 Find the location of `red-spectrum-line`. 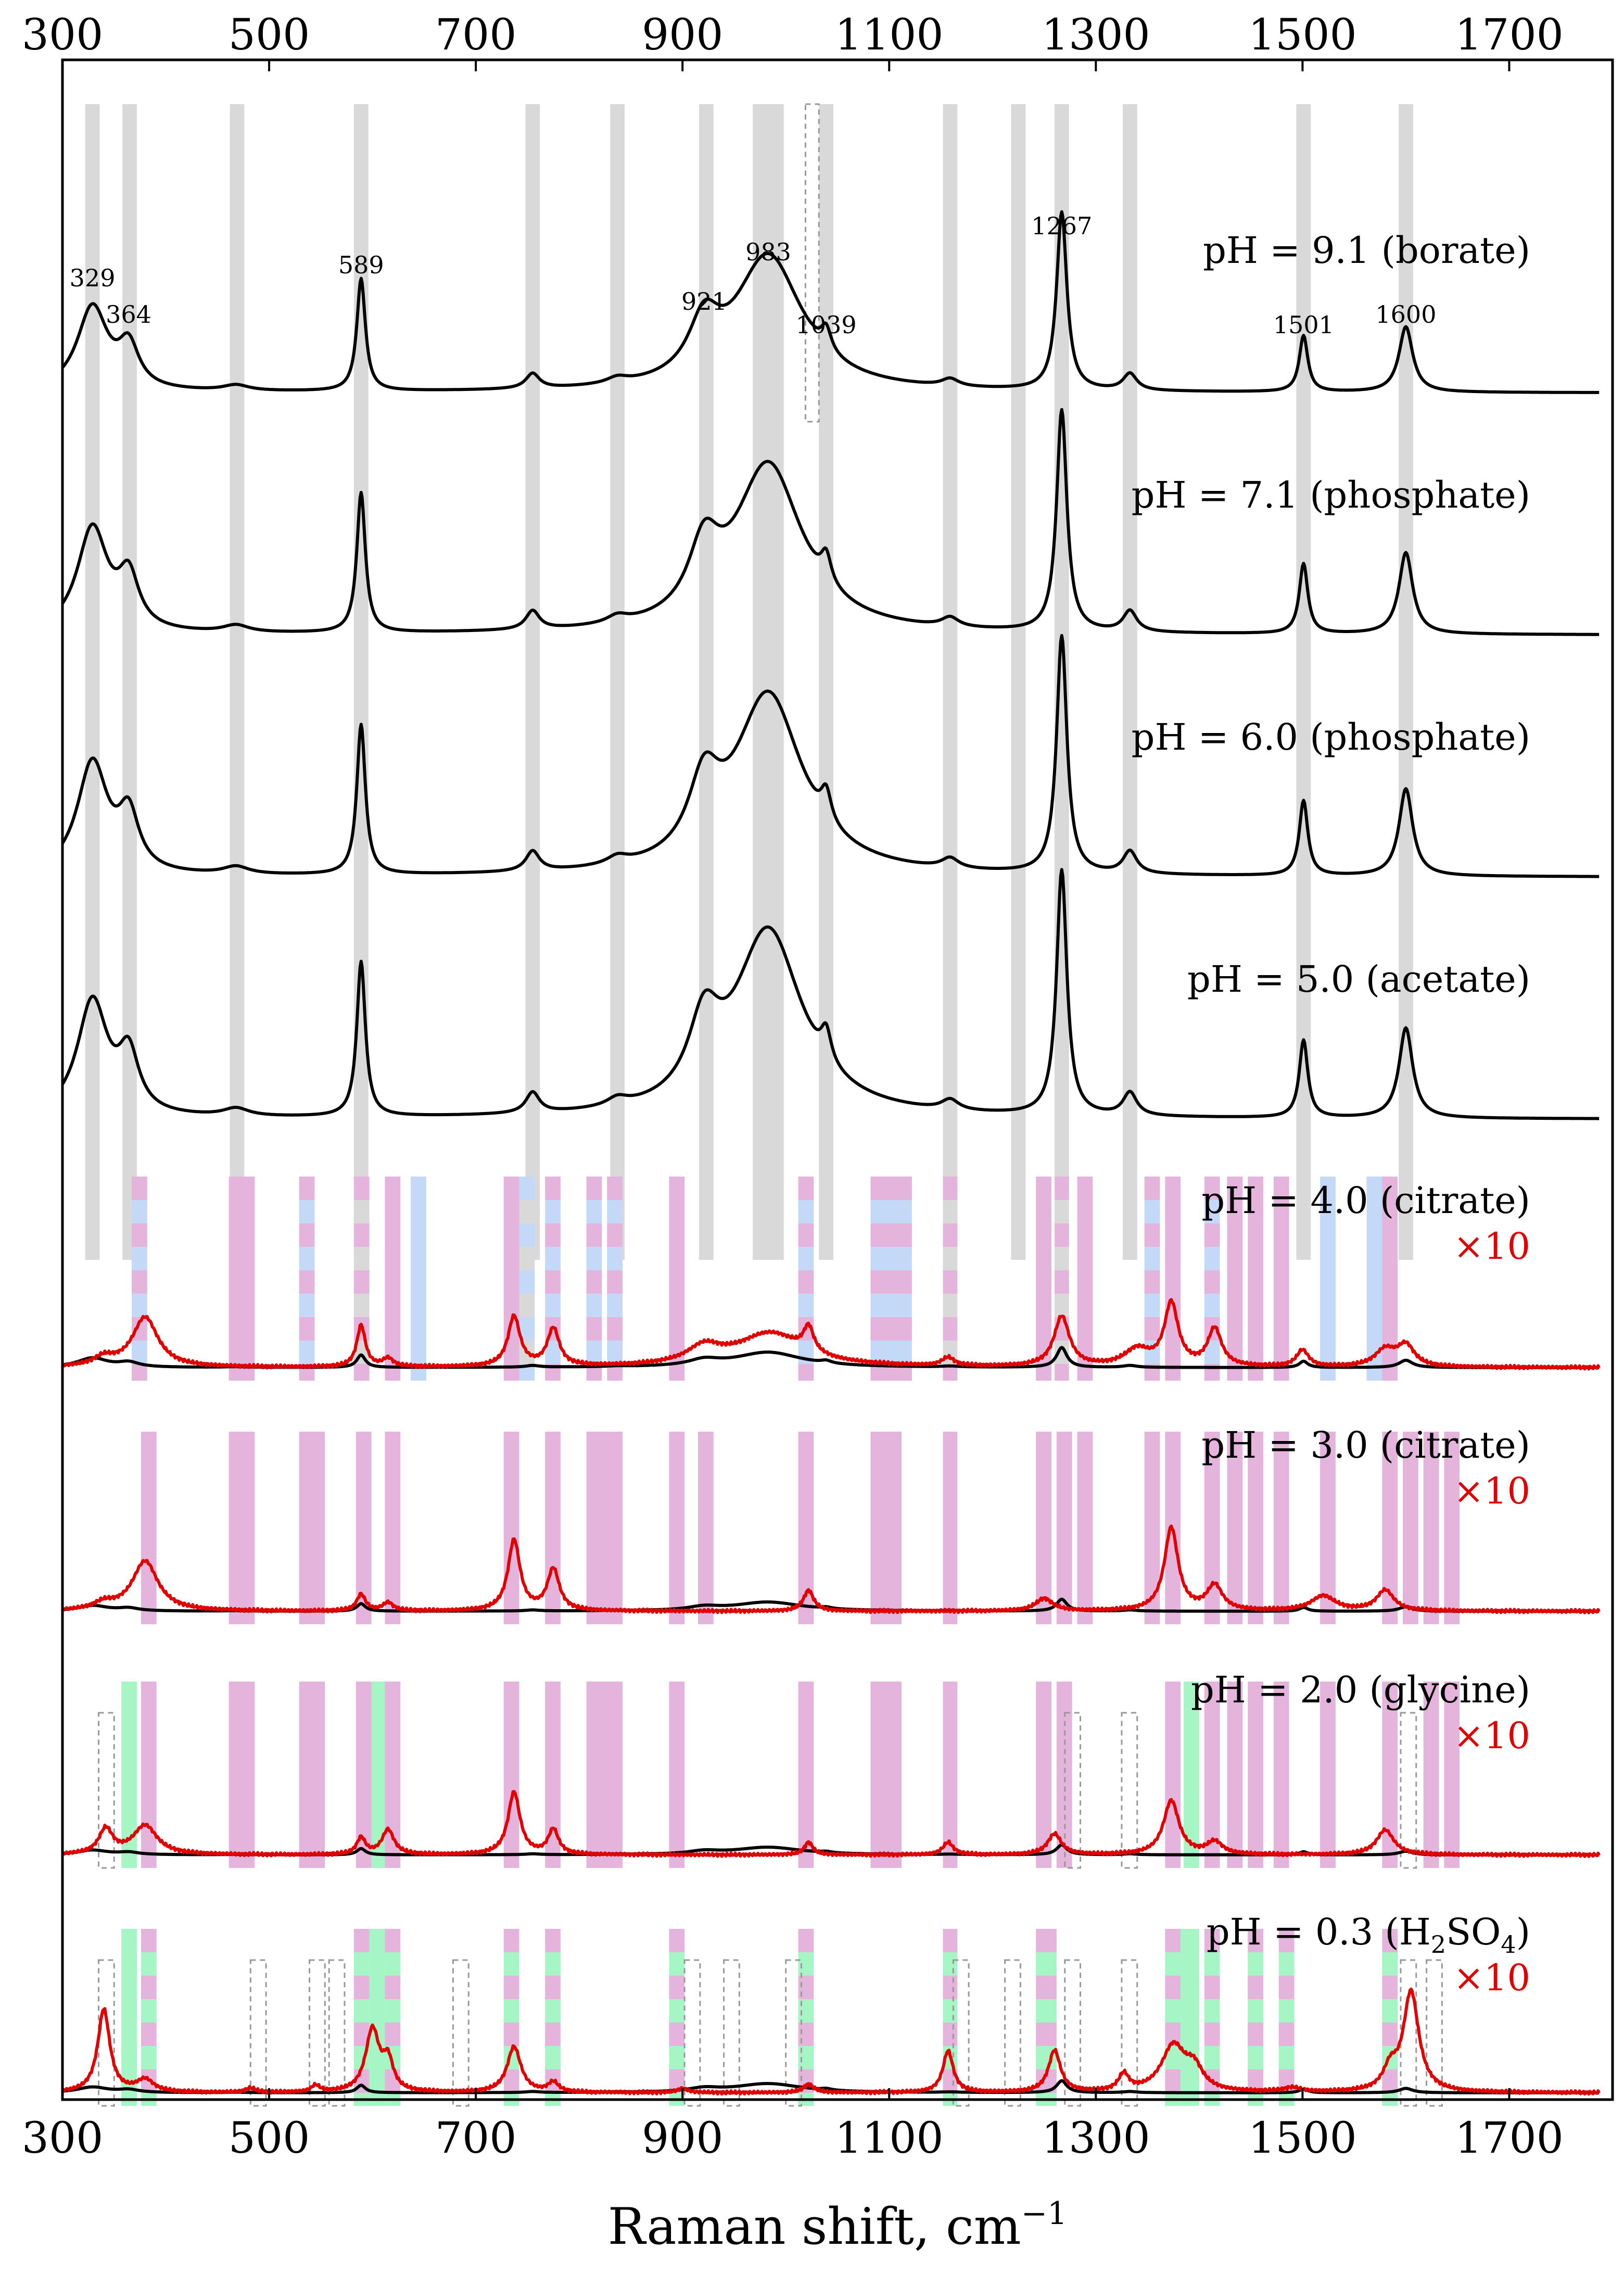

red-spectrum-line is located at coordinates (831, 2041).